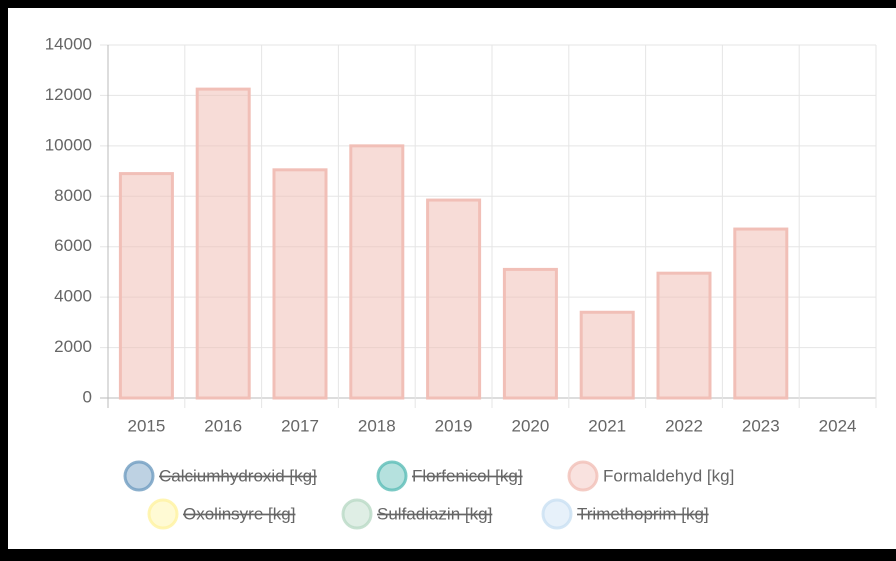 The height and width of the screenshot is (561, 896). What do you see at coordinates (68, 94) in the screenshot?
I see `y-tick-label: 12000` at bounding box center [68, 94].